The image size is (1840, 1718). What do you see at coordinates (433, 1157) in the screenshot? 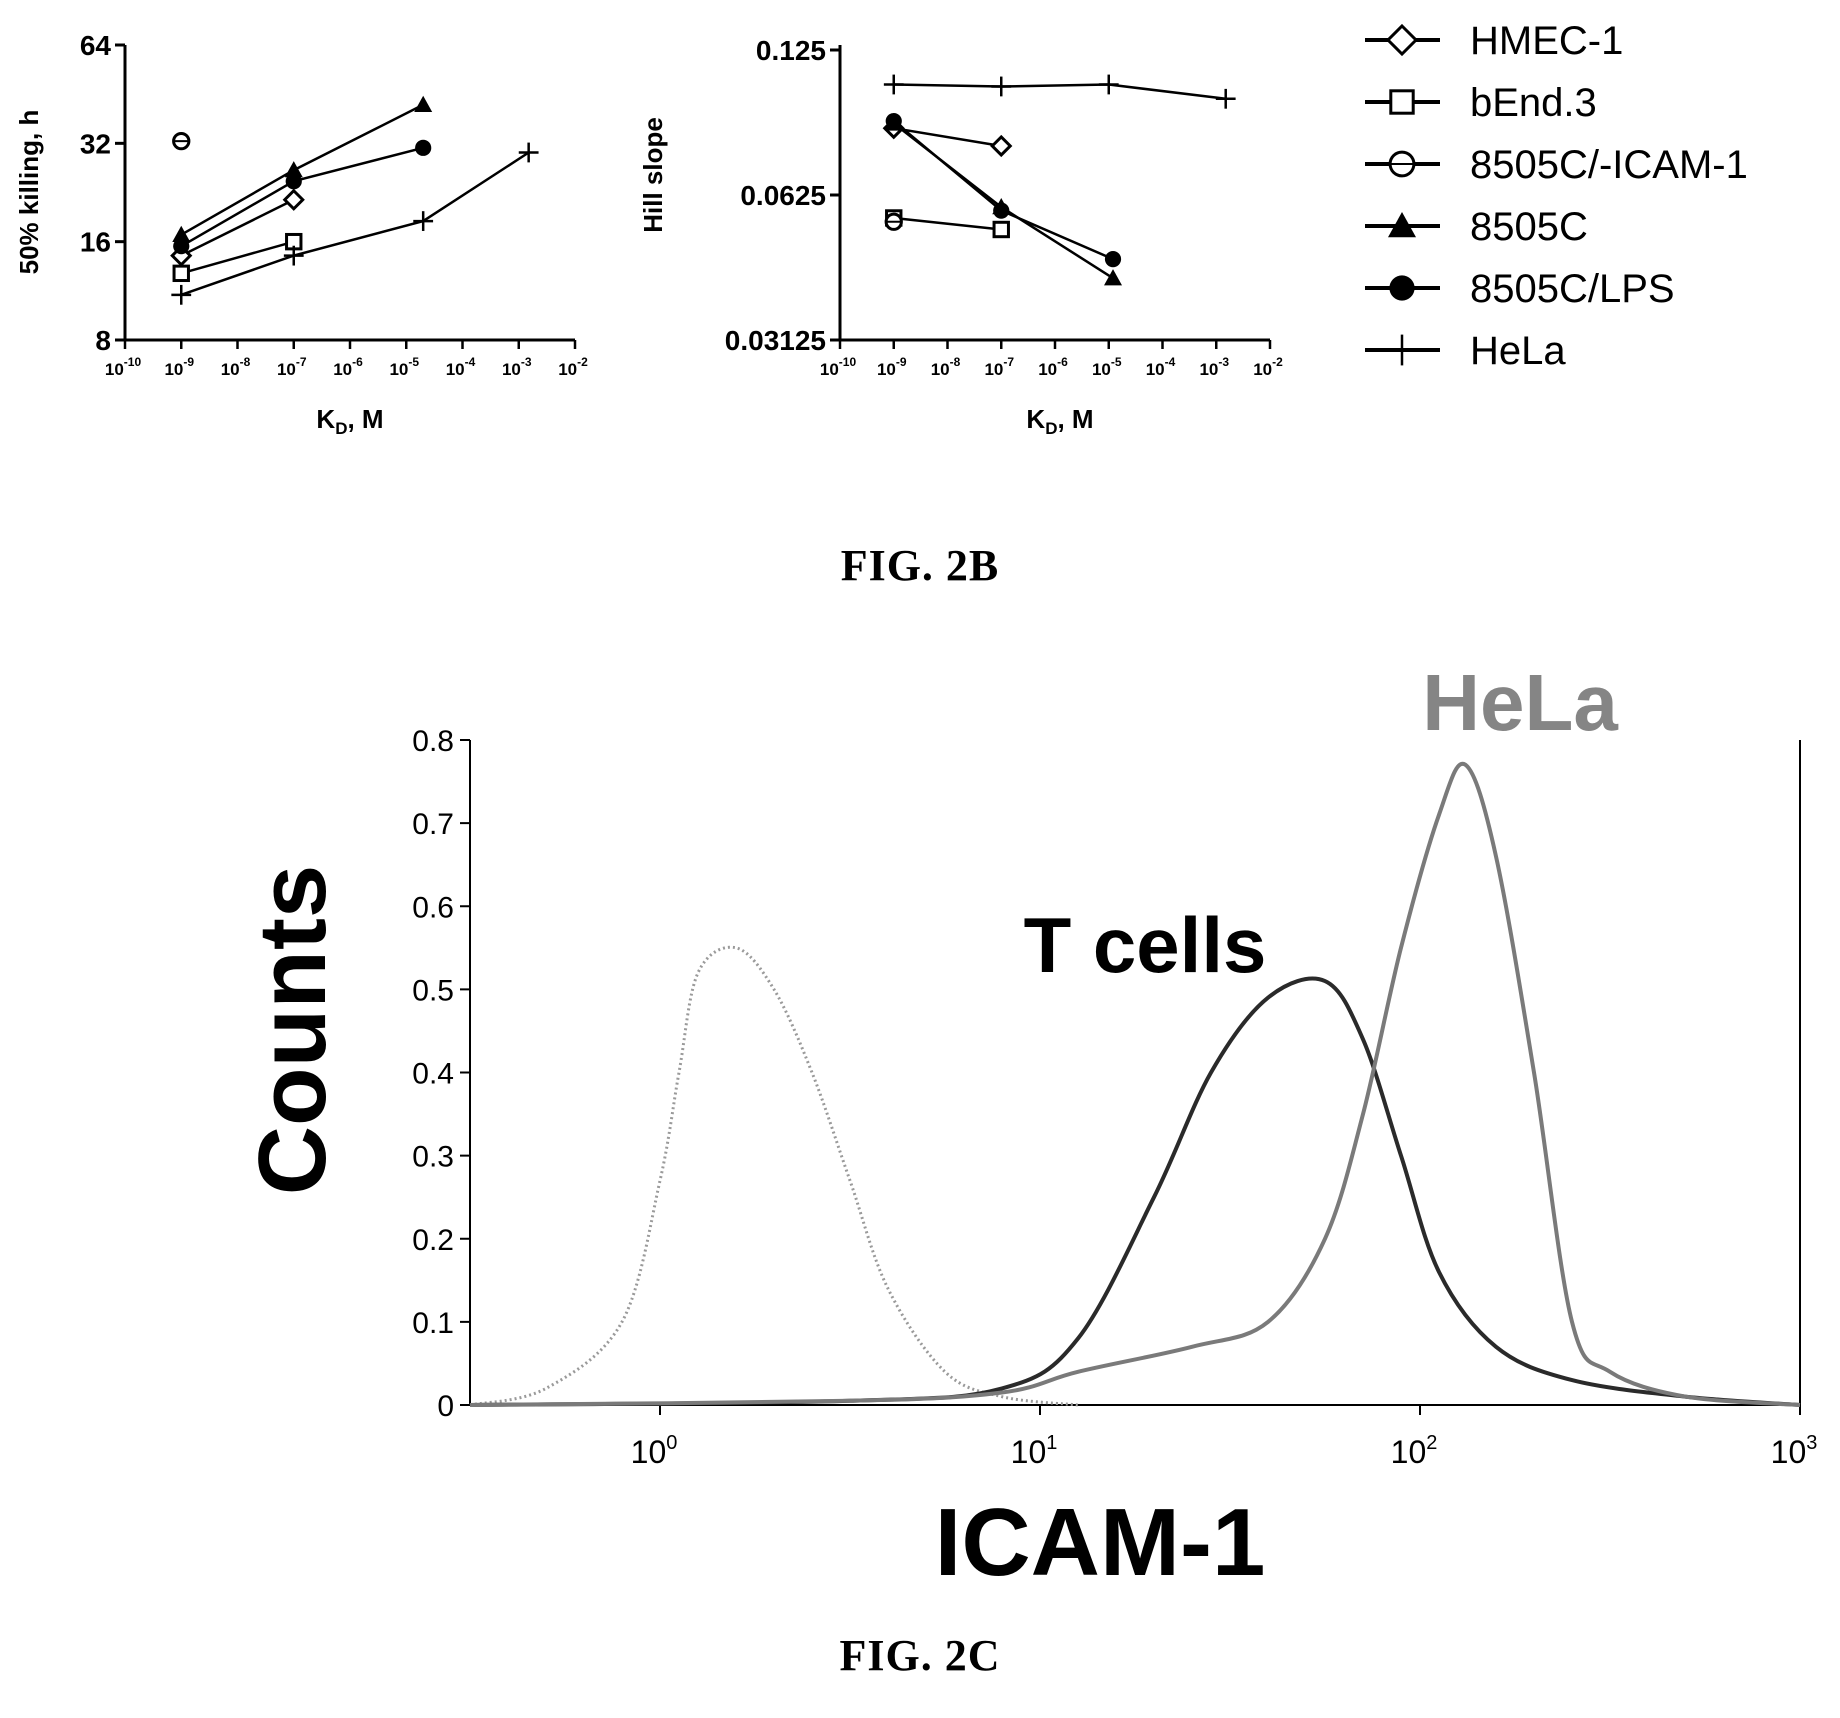
I see `y-tick-label: 0.3` at bounding box center [433, 1157].